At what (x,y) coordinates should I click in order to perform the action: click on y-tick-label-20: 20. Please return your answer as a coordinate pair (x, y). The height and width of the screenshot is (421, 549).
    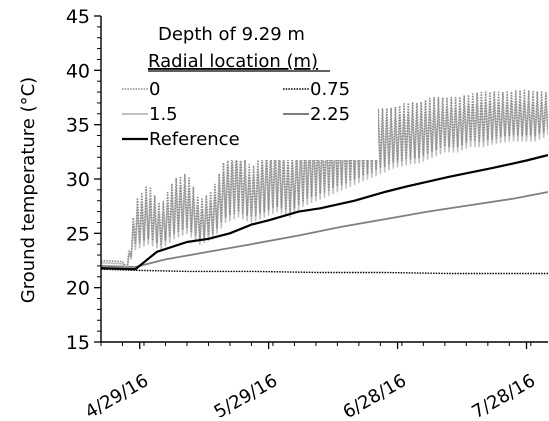
    Looking at the image, I should click on (78, 289).